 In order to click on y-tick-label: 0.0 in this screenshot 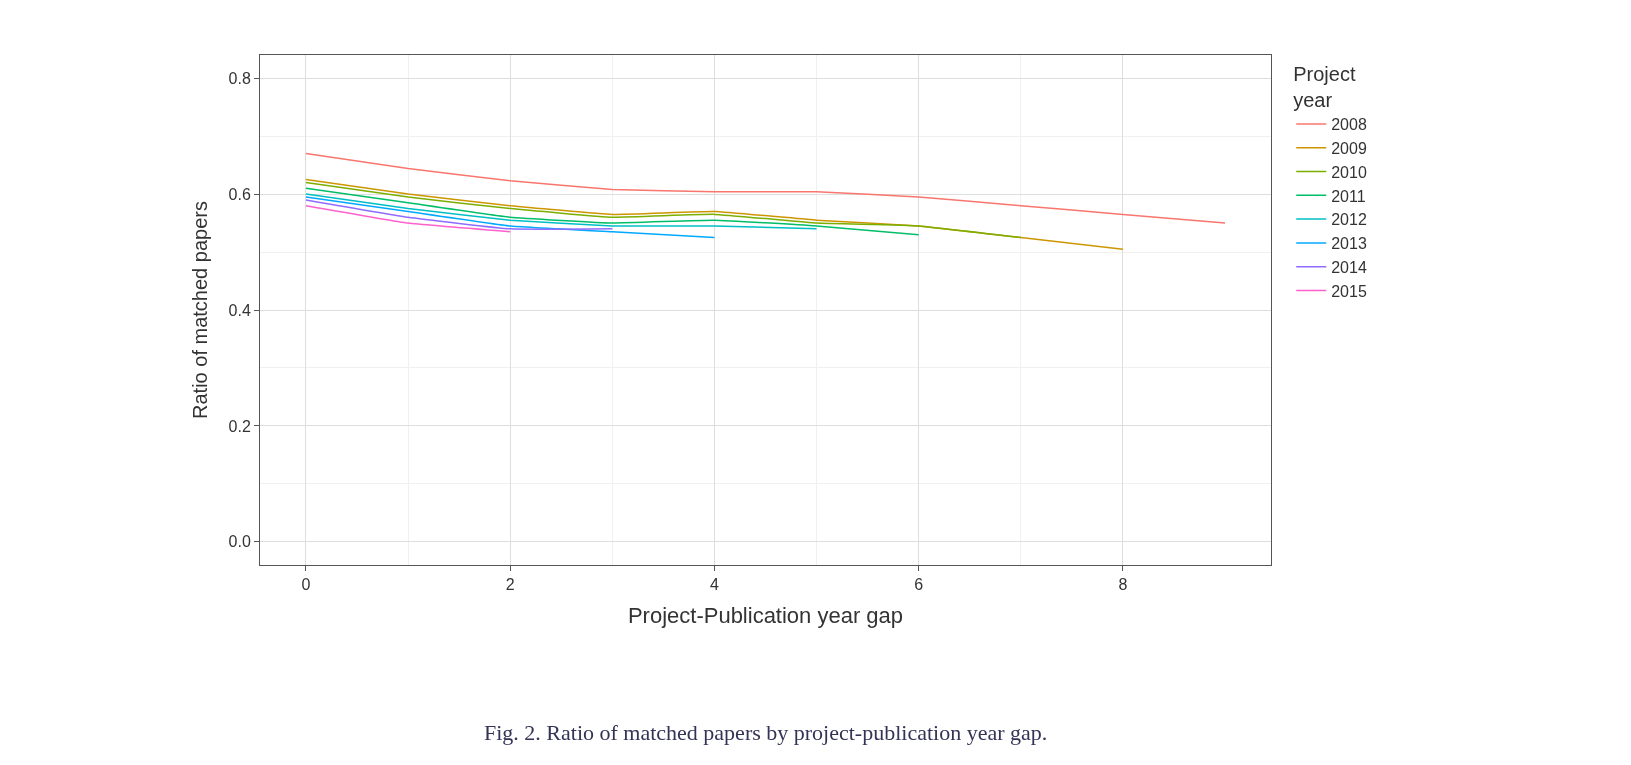, I will do `click(239, 542)`.